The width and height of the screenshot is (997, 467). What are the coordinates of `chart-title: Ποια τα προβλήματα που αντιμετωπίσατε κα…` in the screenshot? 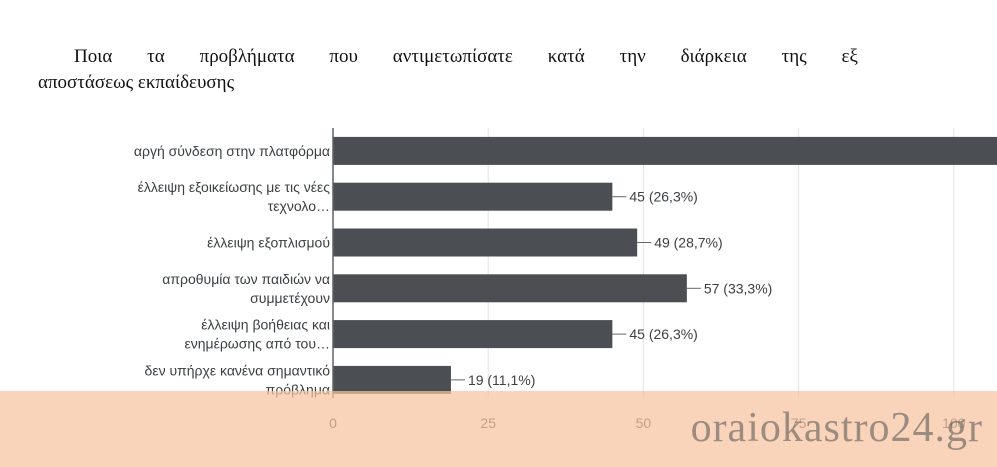 It's located at (448, 70).